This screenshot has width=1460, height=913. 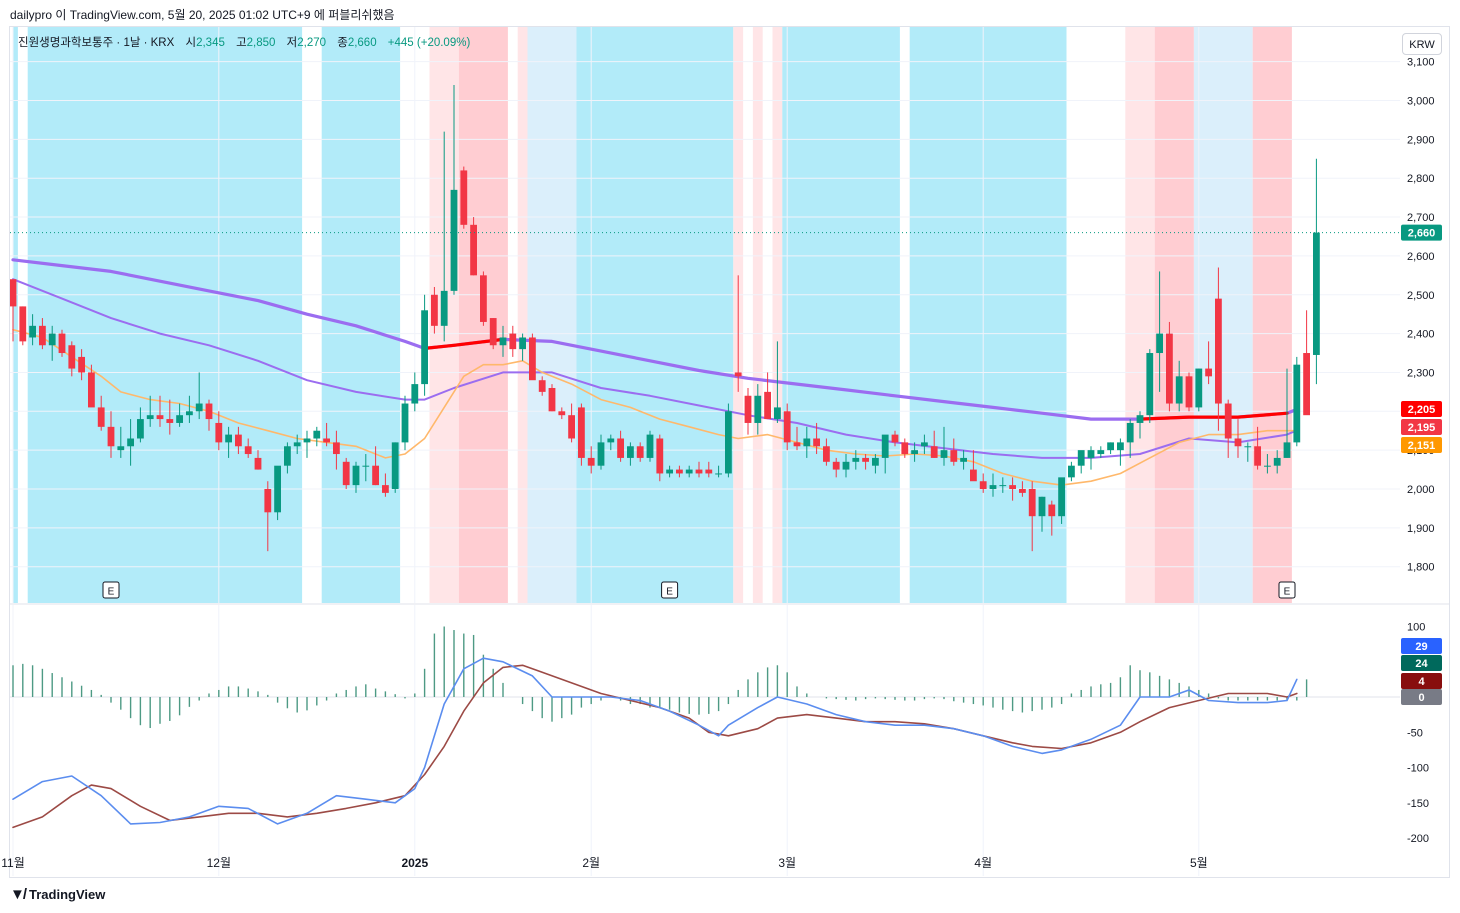 I want to click on close-label: 종, so click(x=342, y=43).